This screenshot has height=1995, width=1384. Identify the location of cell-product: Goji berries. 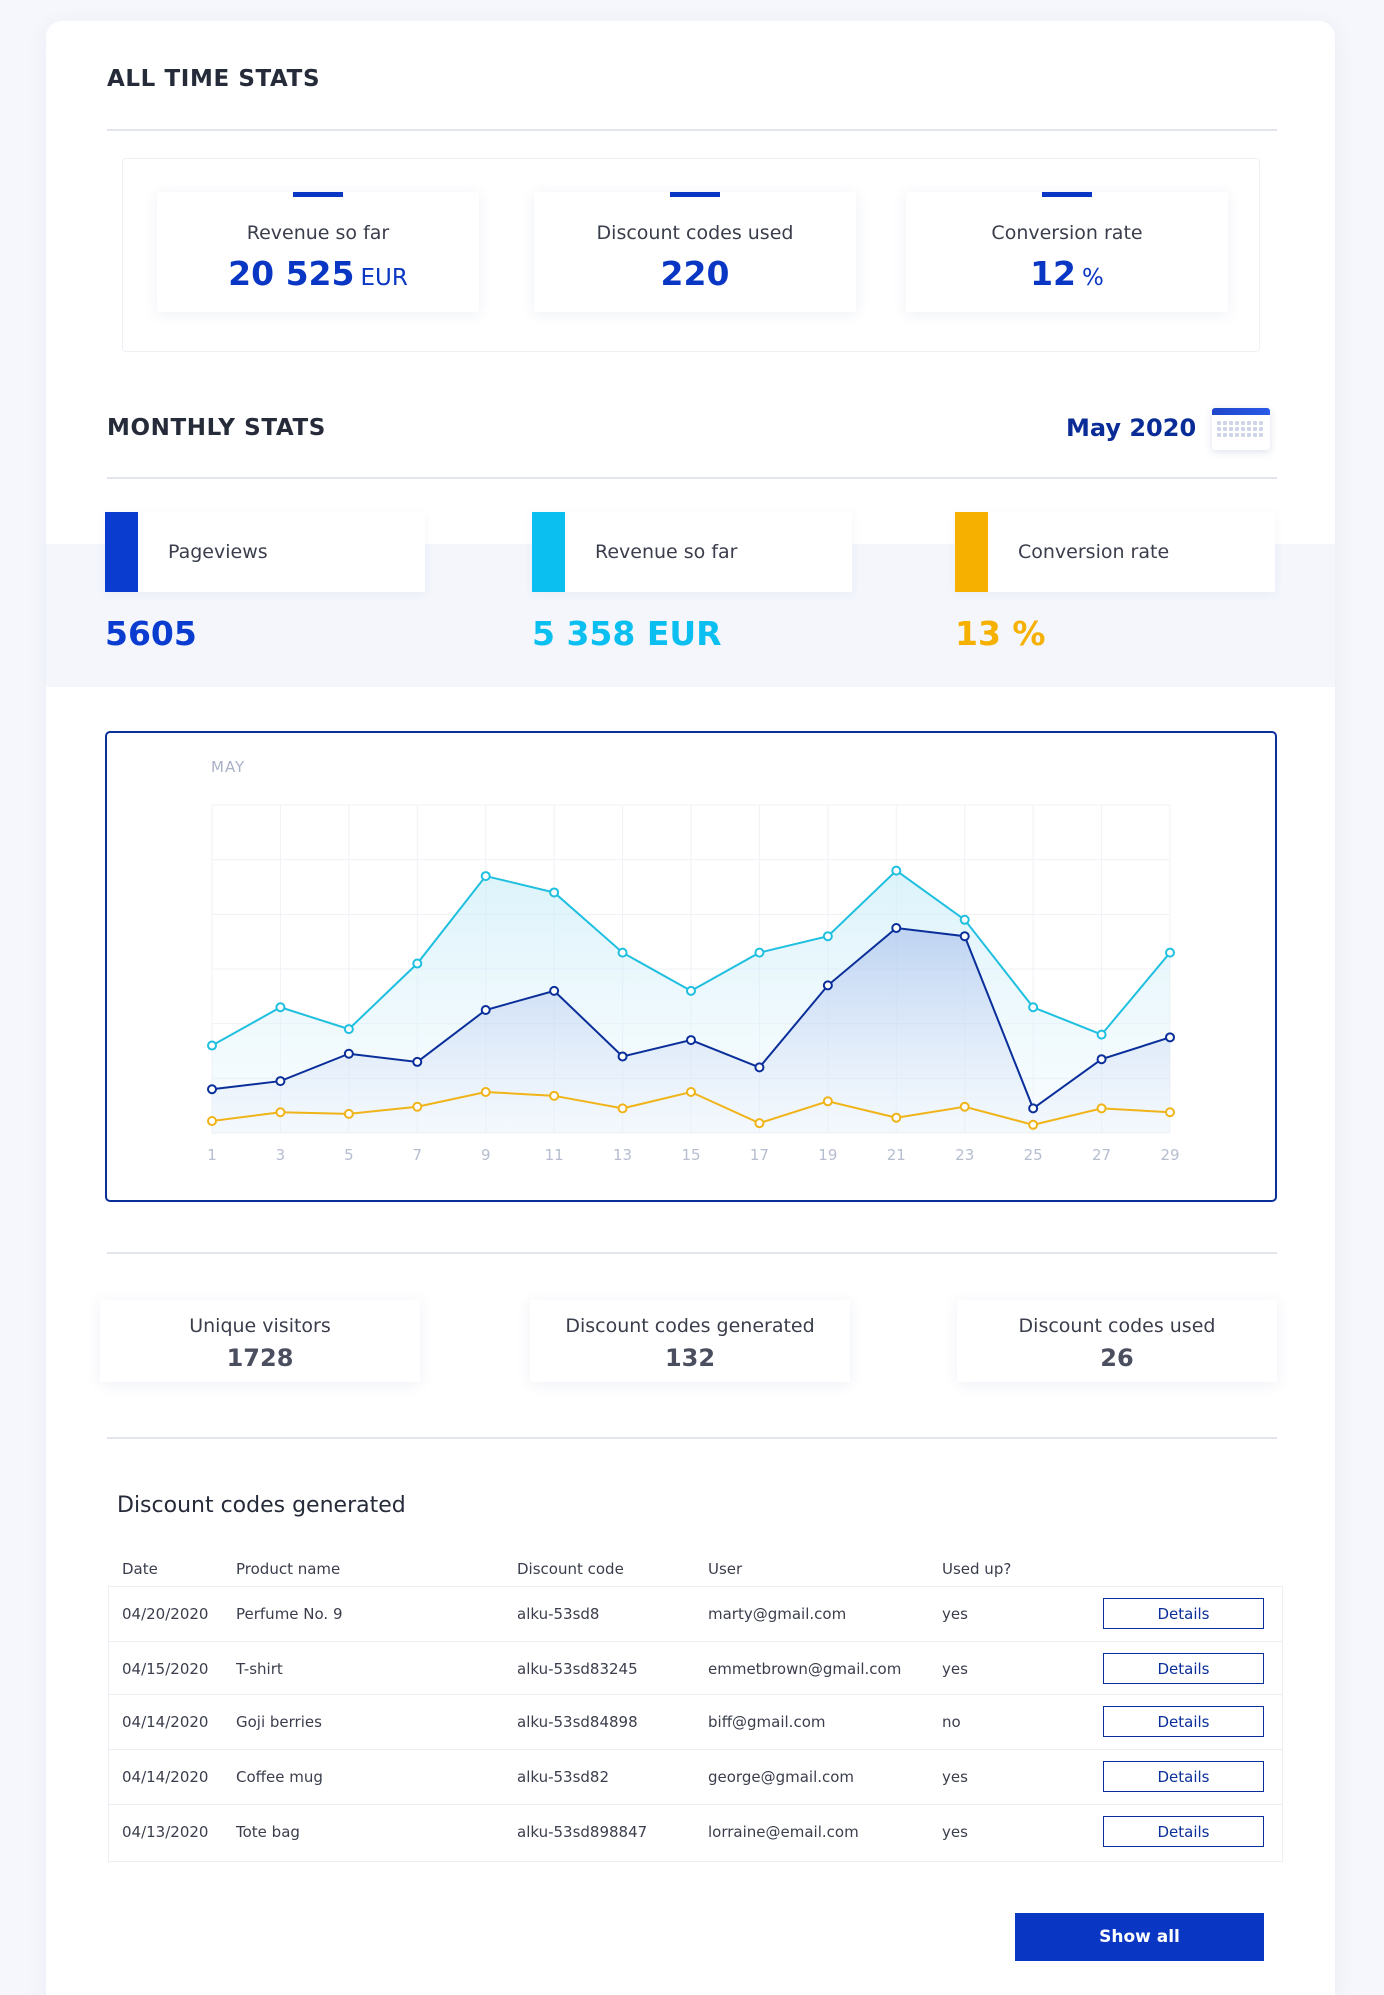
(279, 1722).